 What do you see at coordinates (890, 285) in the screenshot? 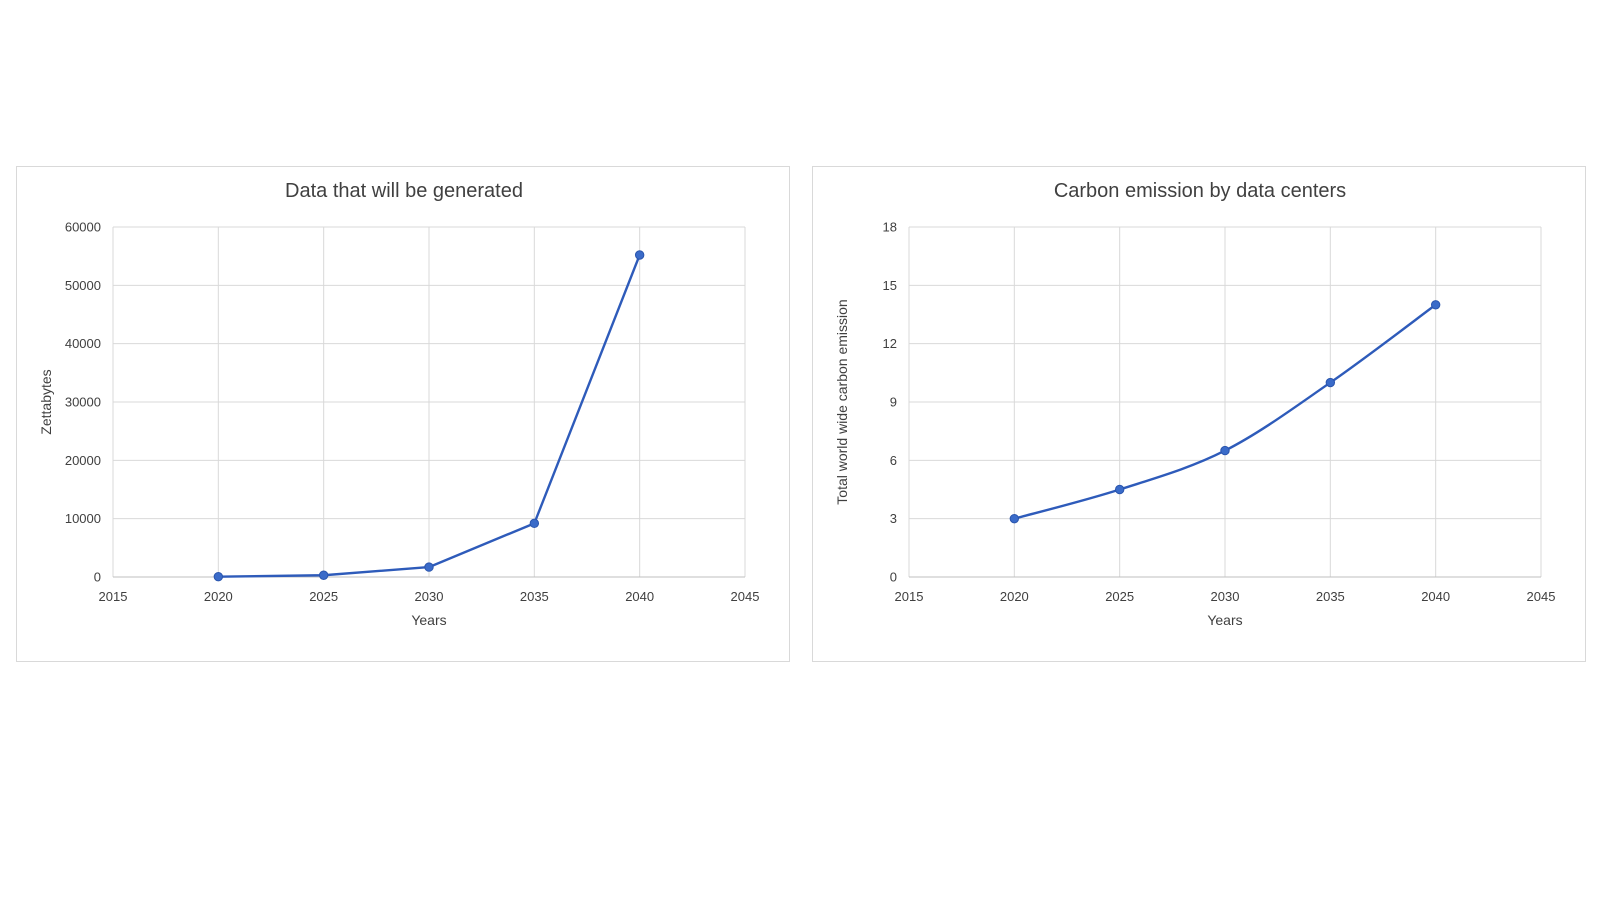
I see `y-tick-label: 15` at bounding box center [890, 285].